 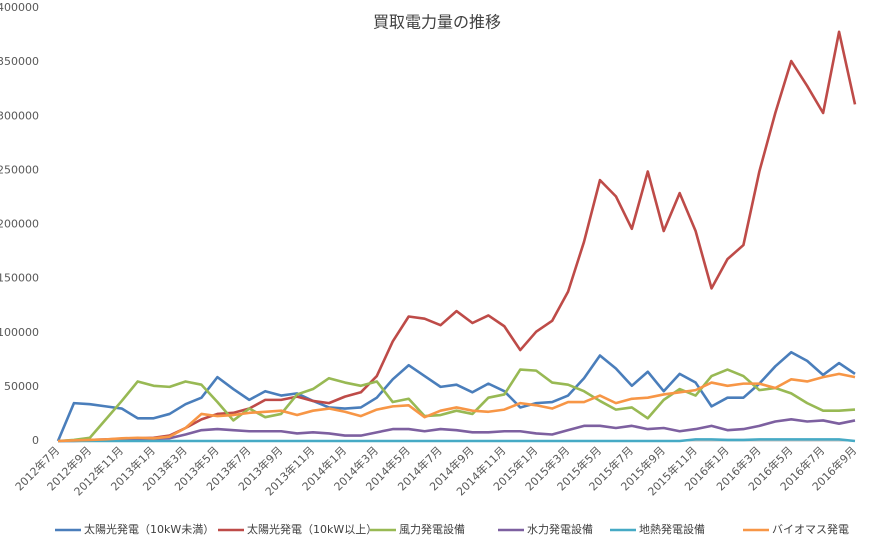 I want to click on legend-label: 風力発電設備, so click(x=432, y=529).